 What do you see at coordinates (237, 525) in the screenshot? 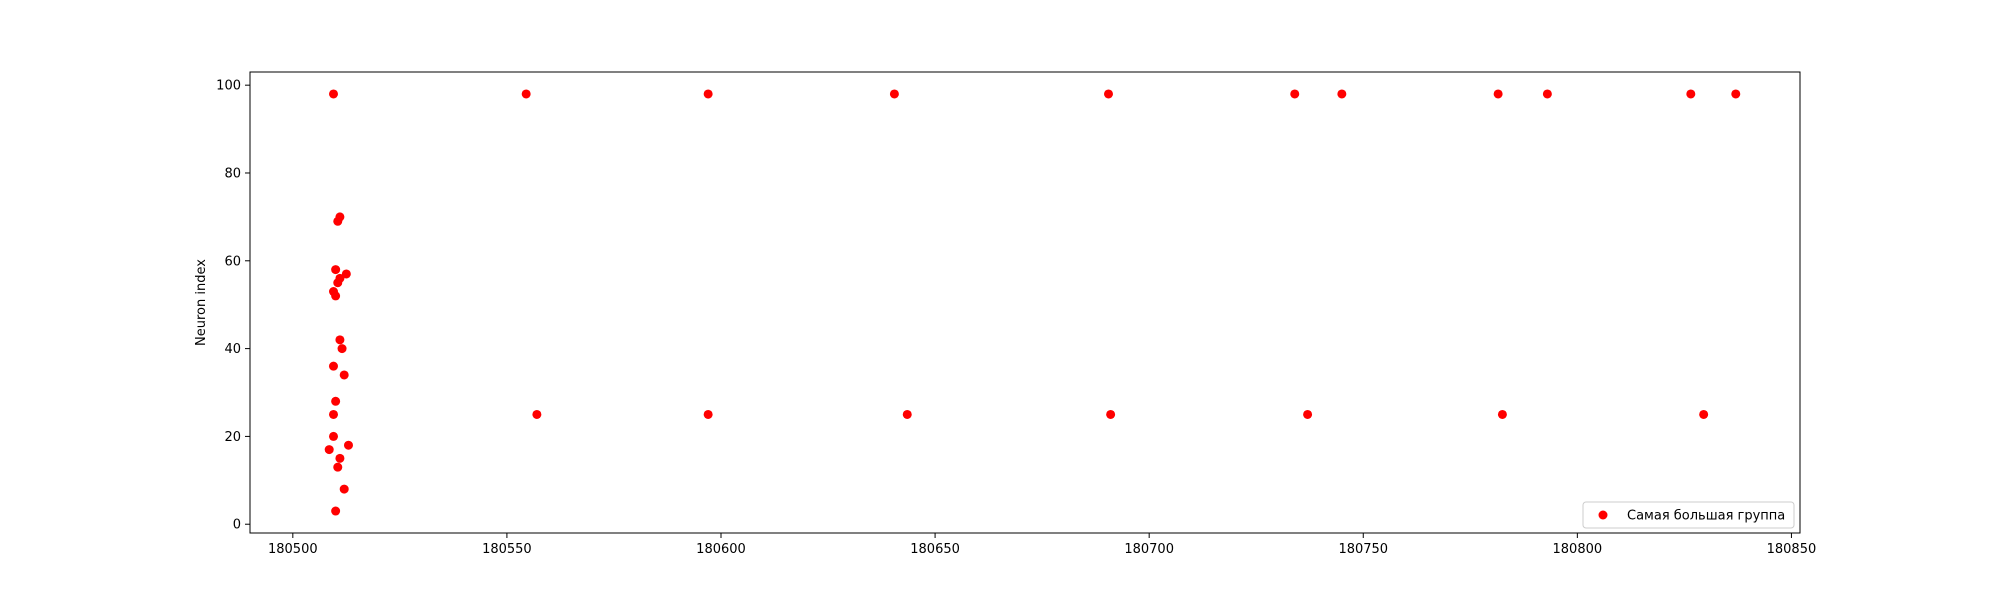
I see `y-tick-label: 0` at bounding box center [237, 525].